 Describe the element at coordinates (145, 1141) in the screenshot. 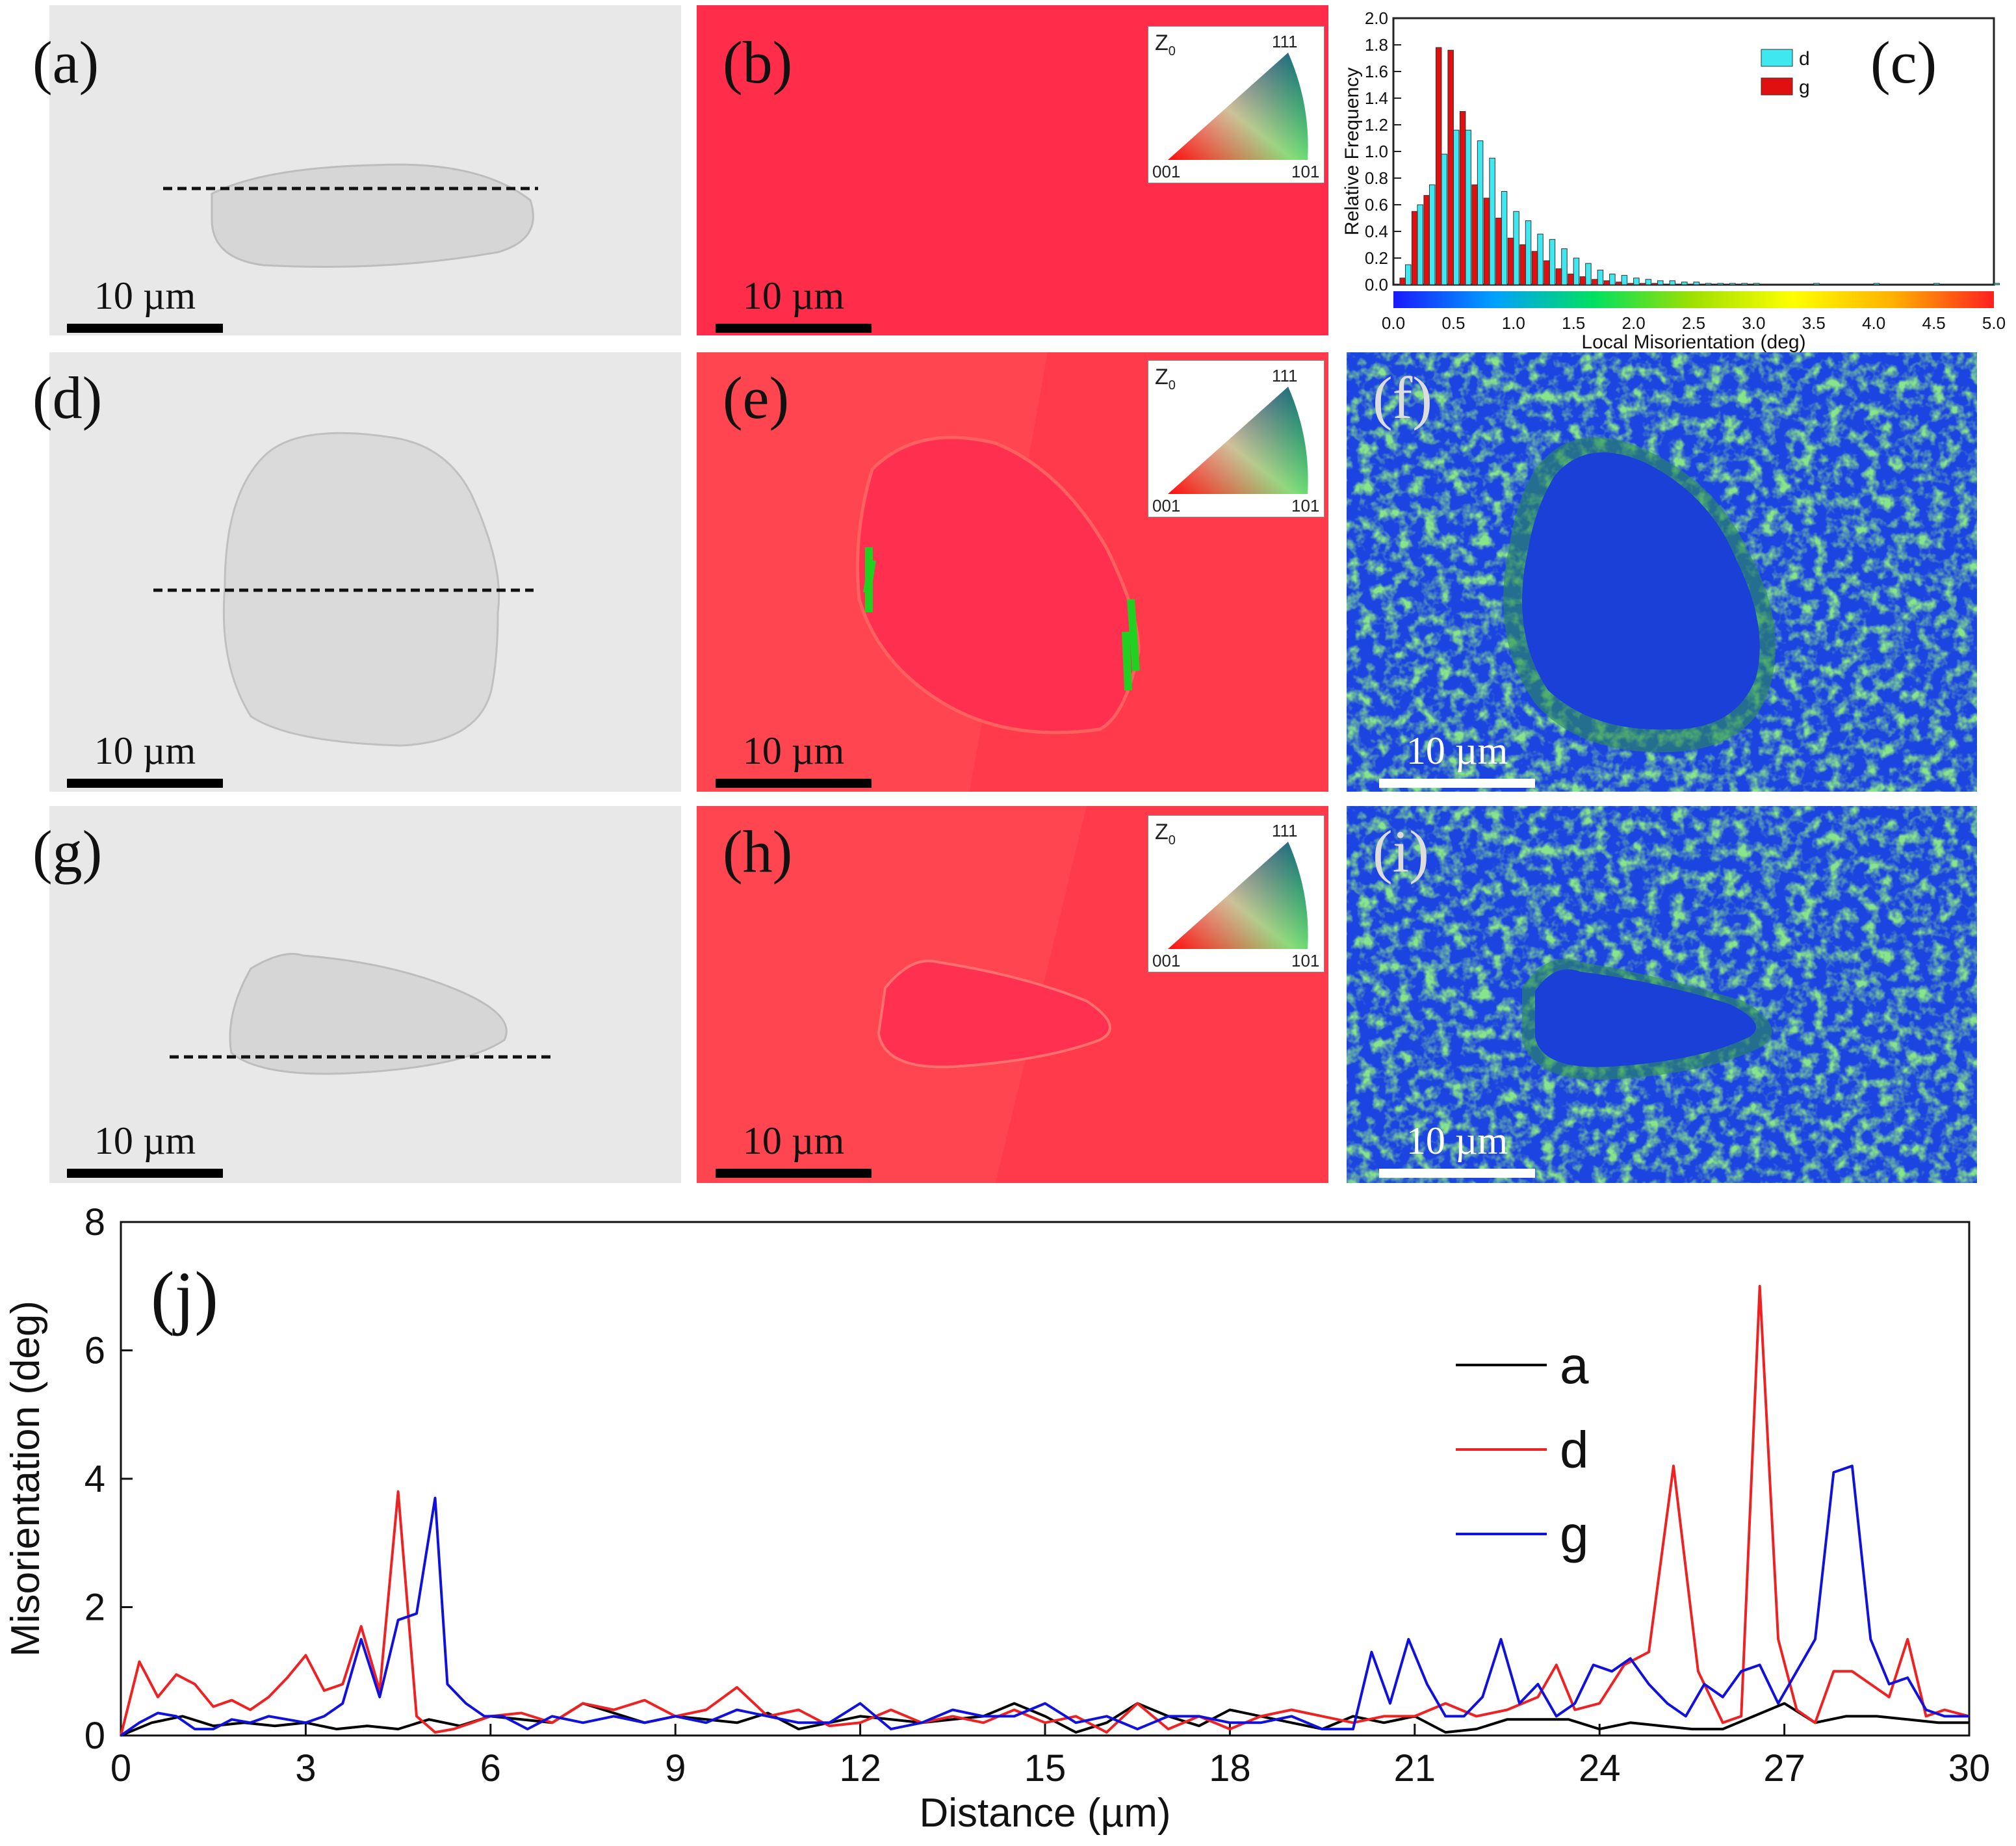

I see `scale-bar-g-text: 10 µm` at that location.